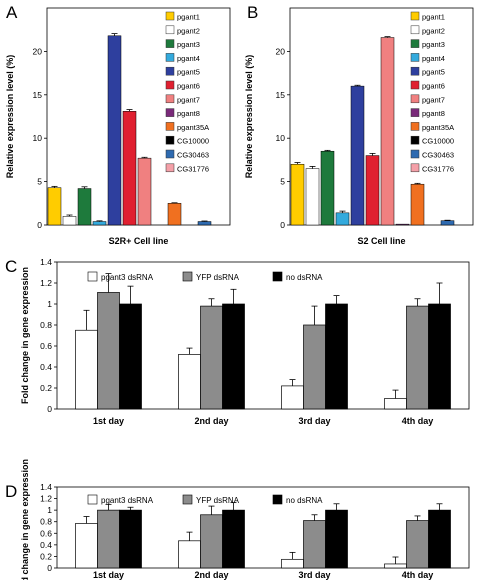  I want to click on panel-a-legend-entry: pgant8, so click(188, 113).